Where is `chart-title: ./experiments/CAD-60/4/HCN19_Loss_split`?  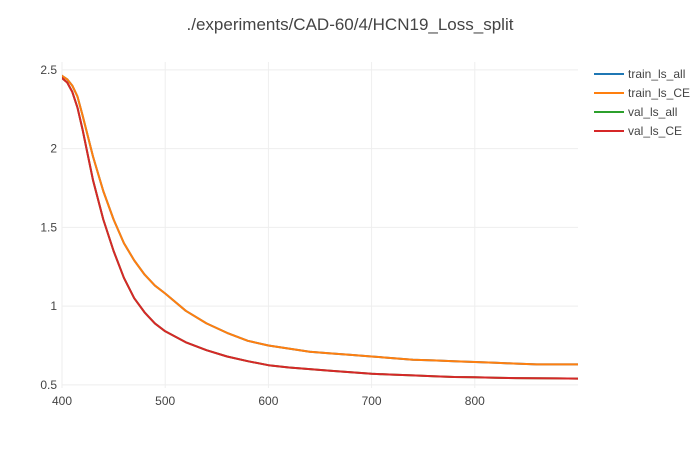 chart-title: ./experiments/CAD-60/4/HCN19_Loss_split is located at coordinates (350, 24).